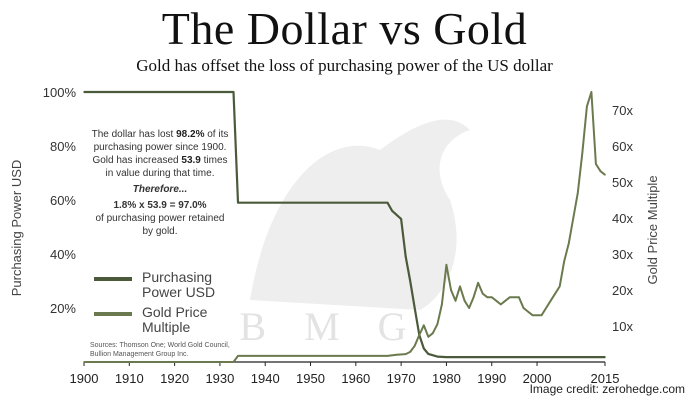 This screenshot has width=689, height=400. Describe the element at coordinates (63, 308) in the screenshot. I see `y-tick-label: 20%` at that location.